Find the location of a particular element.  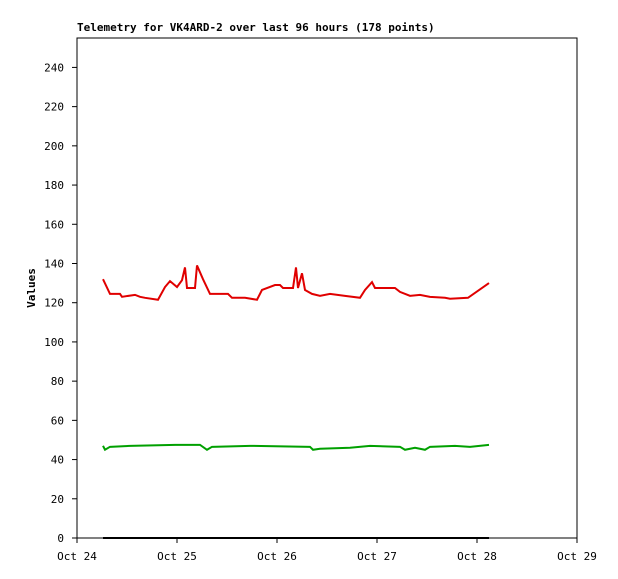

y-tick-label: 140 is located at coordinates (54, 263).